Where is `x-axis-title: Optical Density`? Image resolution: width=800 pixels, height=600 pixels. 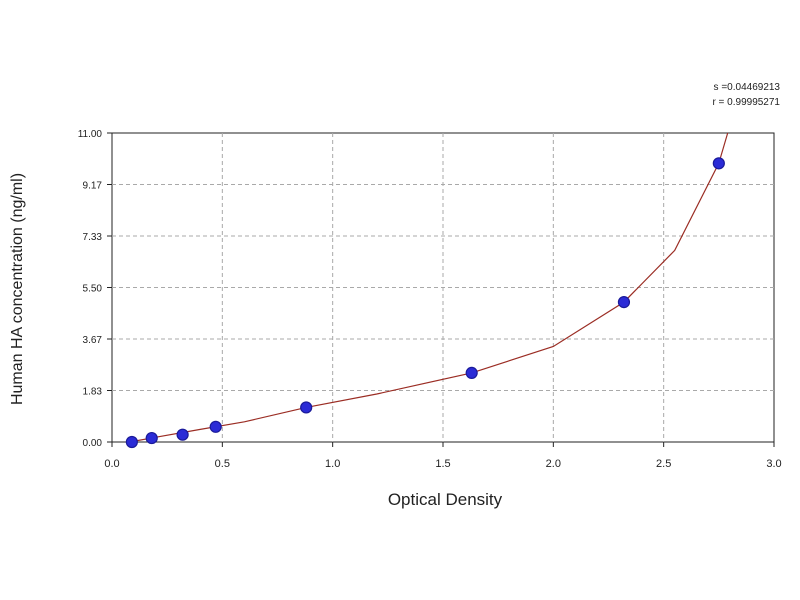
x-axis-title: Optical Density is located at coordinates (445, 499).